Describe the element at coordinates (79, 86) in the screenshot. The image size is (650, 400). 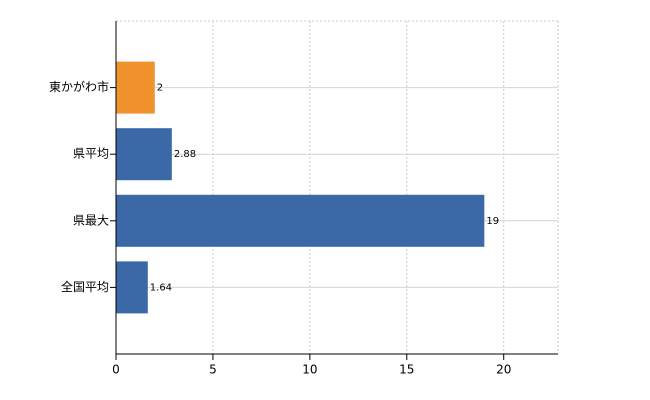
I see `y-tick-label: 東かがわ市` at that location.